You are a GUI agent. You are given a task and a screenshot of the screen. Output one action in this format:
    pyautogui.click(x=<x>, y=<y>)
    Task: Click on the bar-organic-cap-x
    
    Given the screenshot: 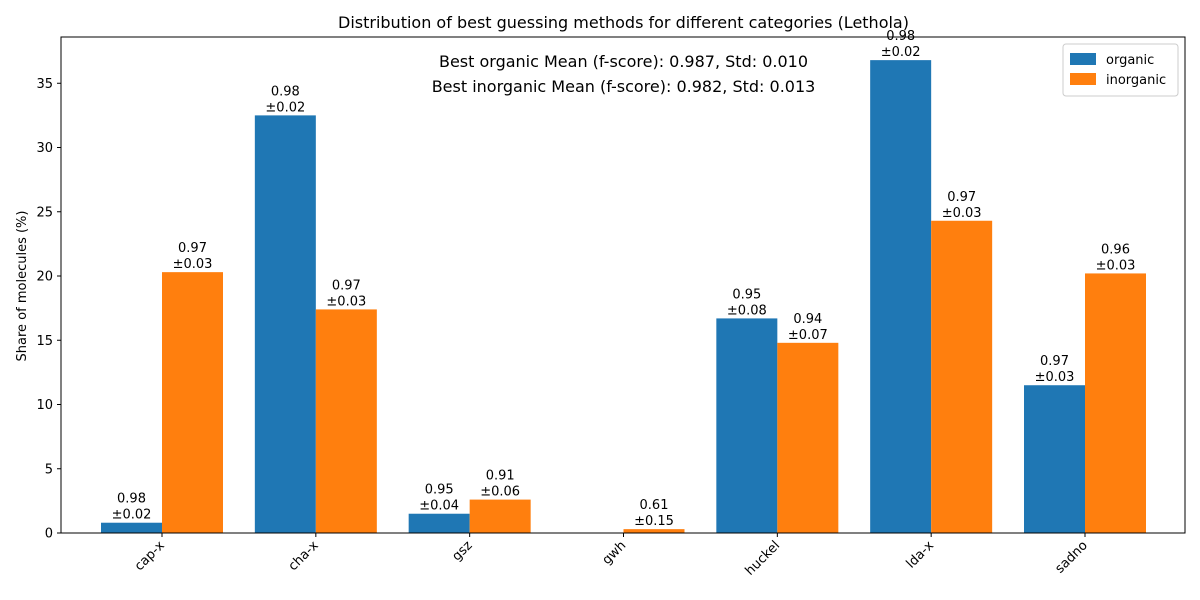 What is the action you would take?
    pyautogui.click(x=131, y=527)
    